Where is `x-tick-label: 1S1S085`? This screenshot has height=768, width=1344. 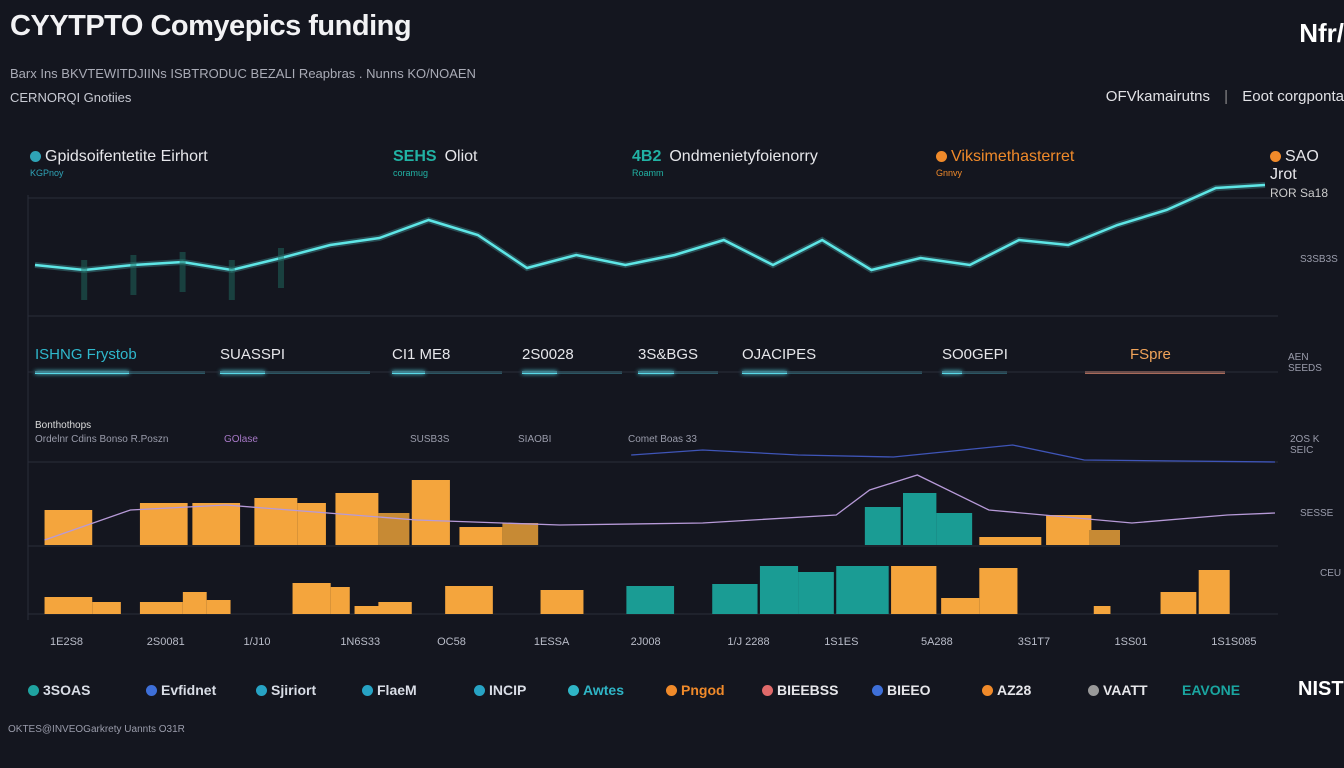 x-tick-label: 1S1S085 is located at coordinates (1234, 642).